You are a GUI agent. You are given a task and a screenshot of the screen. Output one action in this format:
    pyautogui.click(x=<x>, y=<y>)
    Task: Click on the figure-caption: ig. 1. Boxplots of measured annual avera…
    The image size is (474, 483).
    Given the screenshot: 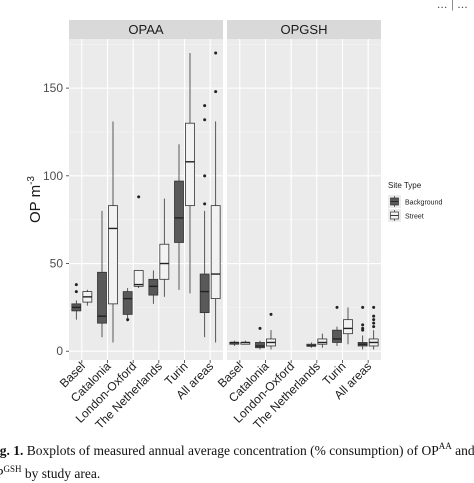 What is the action you would take?
    pyautogui.click(x=237, y=460)
    